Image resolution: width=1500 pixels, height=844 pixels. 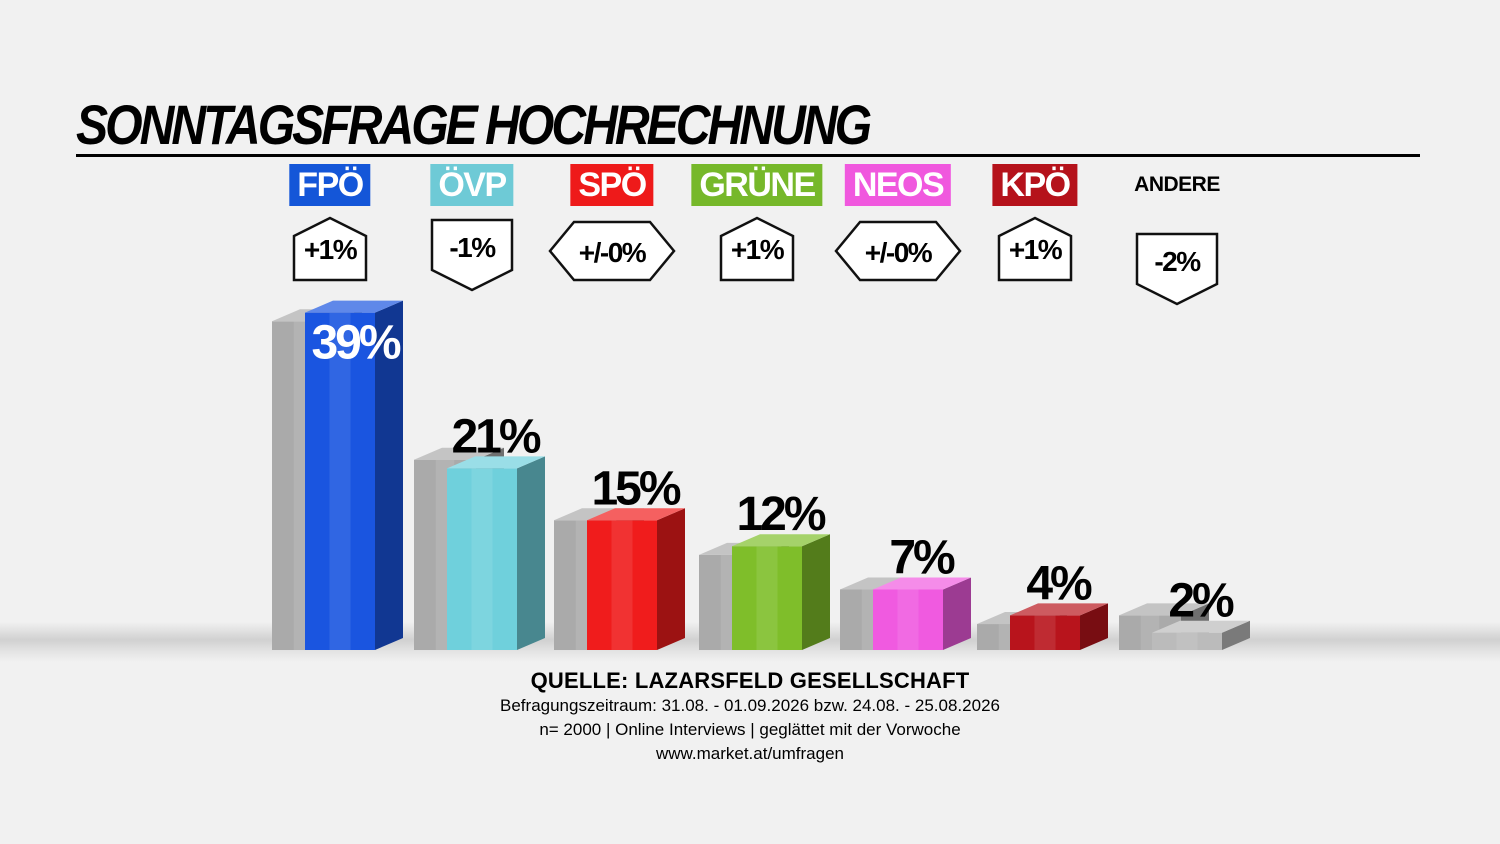 I want to click on bar-0-side, so click(x=389, y=475).